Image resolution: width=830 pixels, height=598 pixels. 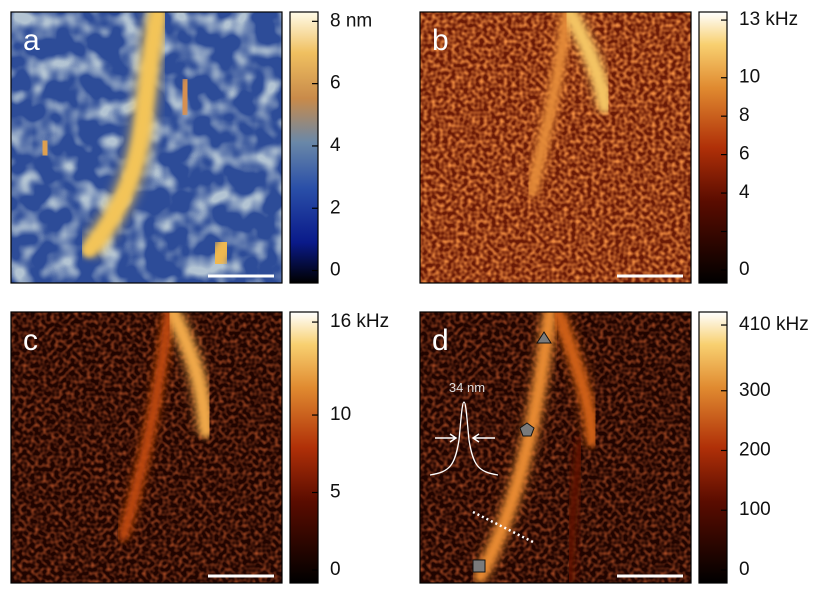 I want to click on panel-label: b, so click(x=440, y=40).